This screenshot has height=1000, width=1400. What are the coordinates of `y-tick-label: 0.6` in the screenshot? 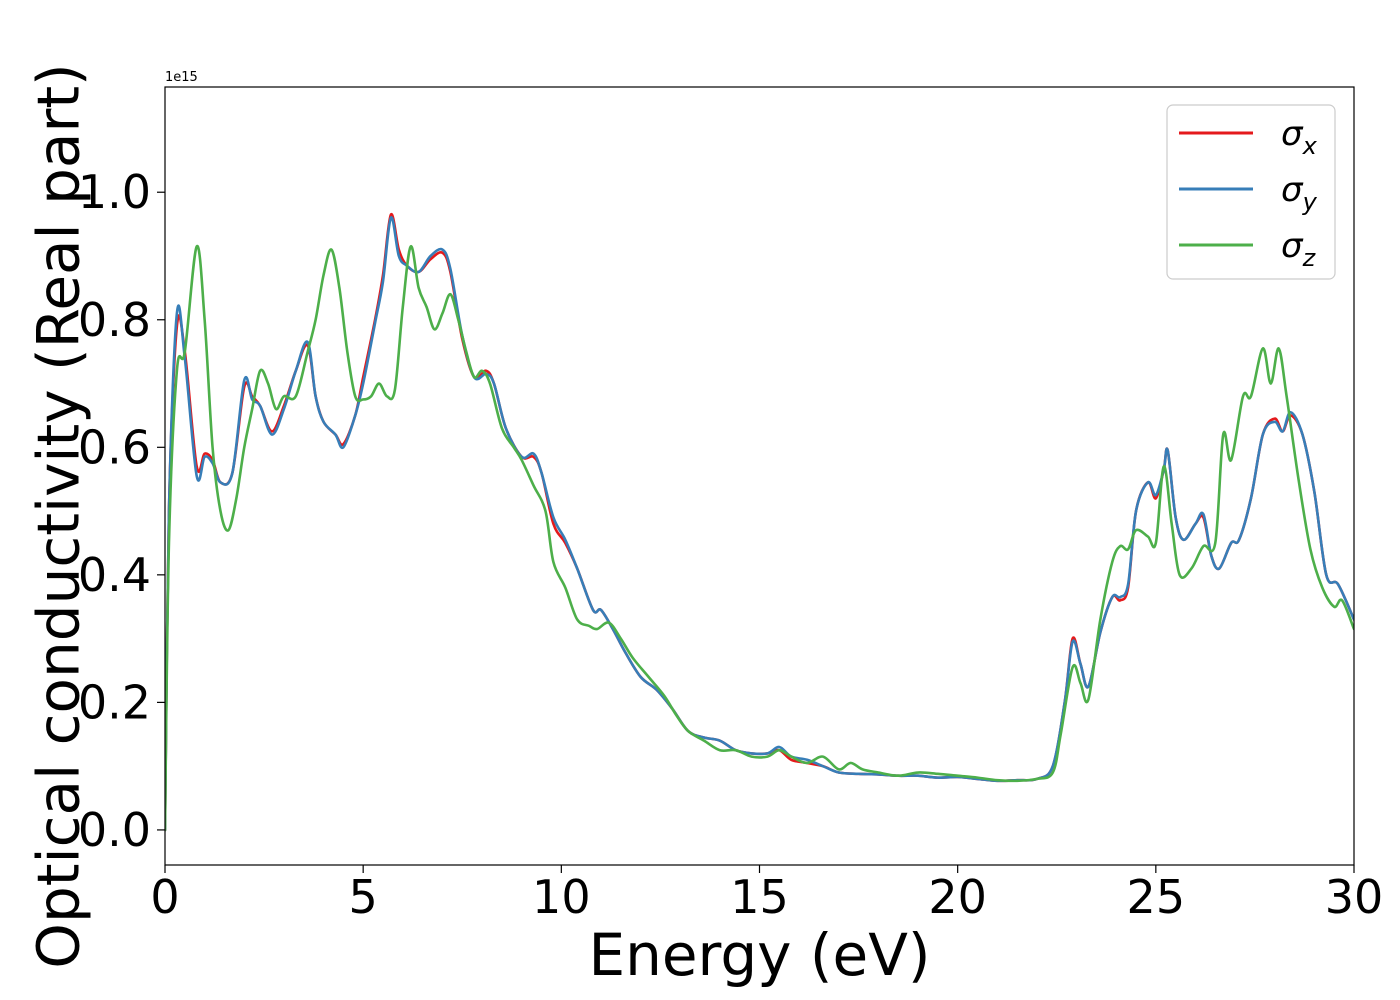 It's located at (114, 447).